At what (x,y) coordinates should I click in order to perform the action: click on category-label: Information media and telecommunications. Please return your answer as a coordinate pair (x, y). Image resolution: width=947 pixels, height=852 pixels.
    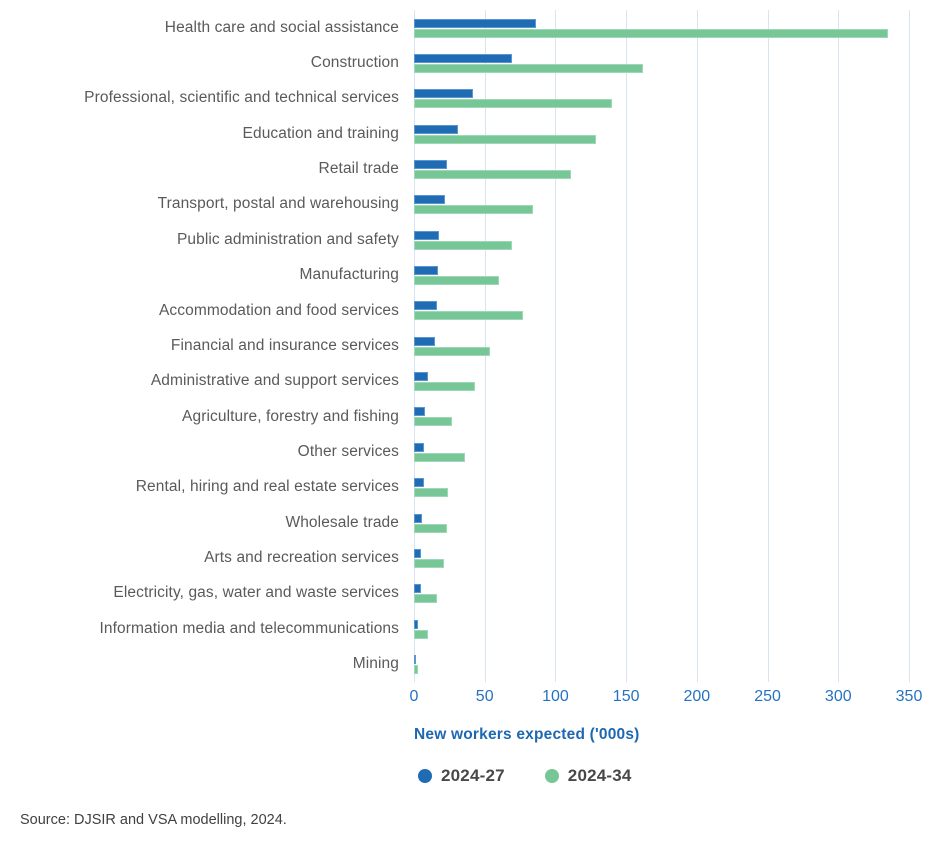
    Looking at the image, I should click on (249, 628).